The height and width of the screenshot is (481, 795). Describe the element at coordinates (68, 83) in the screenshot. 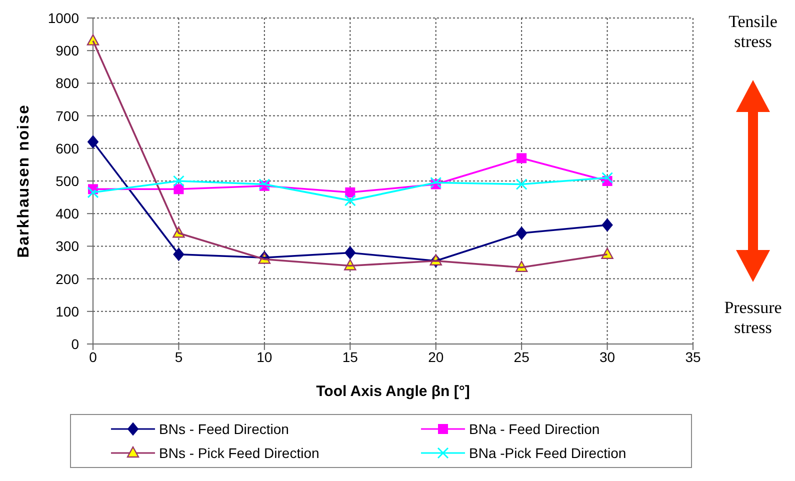

I see `y-tick-label: 800` at that location.